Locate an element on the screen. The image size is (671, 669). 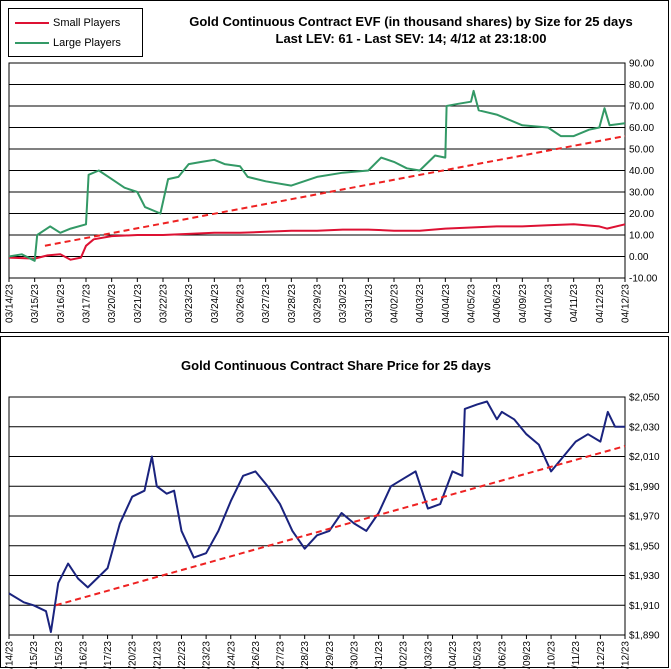
evf-x-tick-label: 04/09/23 is located at coordinates (523, 303).